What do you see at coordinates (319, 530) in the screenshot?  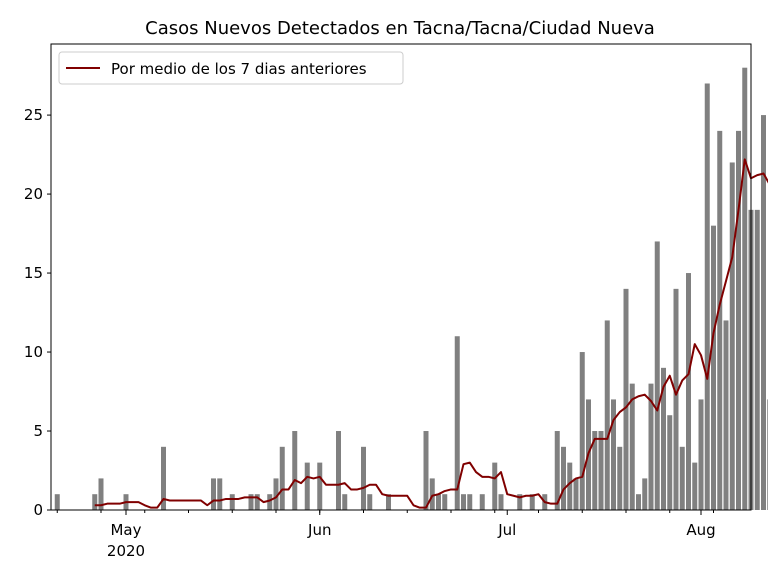 I see `x-tick-label: Jun` at bounding box center [319, 530].